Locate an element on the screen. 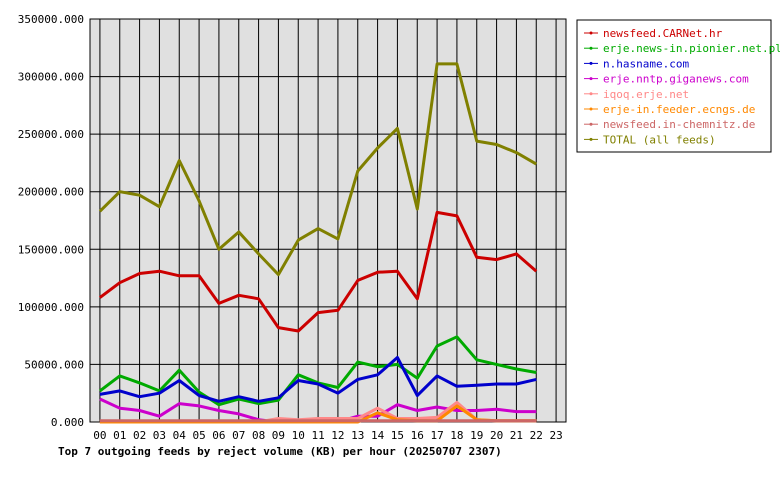 The width and height of the screenshot is (780, 480). x-tick-label: 13 is located at coordinates (357, 435).